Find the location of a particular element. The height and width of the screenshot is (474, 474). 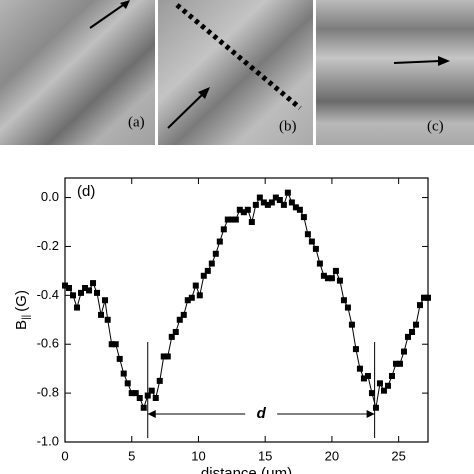

panel-label: (d) is located at coordinates (86, 191).